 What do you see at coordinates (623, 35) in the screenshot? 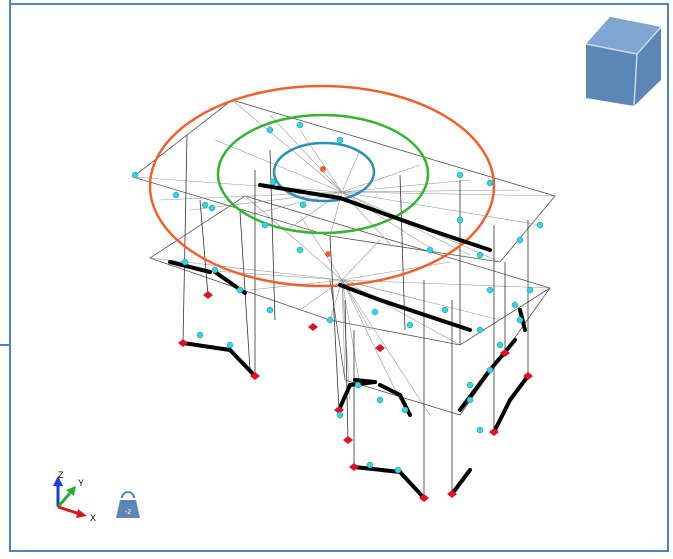
I see `cube-top` at bounding box center [623, 35].